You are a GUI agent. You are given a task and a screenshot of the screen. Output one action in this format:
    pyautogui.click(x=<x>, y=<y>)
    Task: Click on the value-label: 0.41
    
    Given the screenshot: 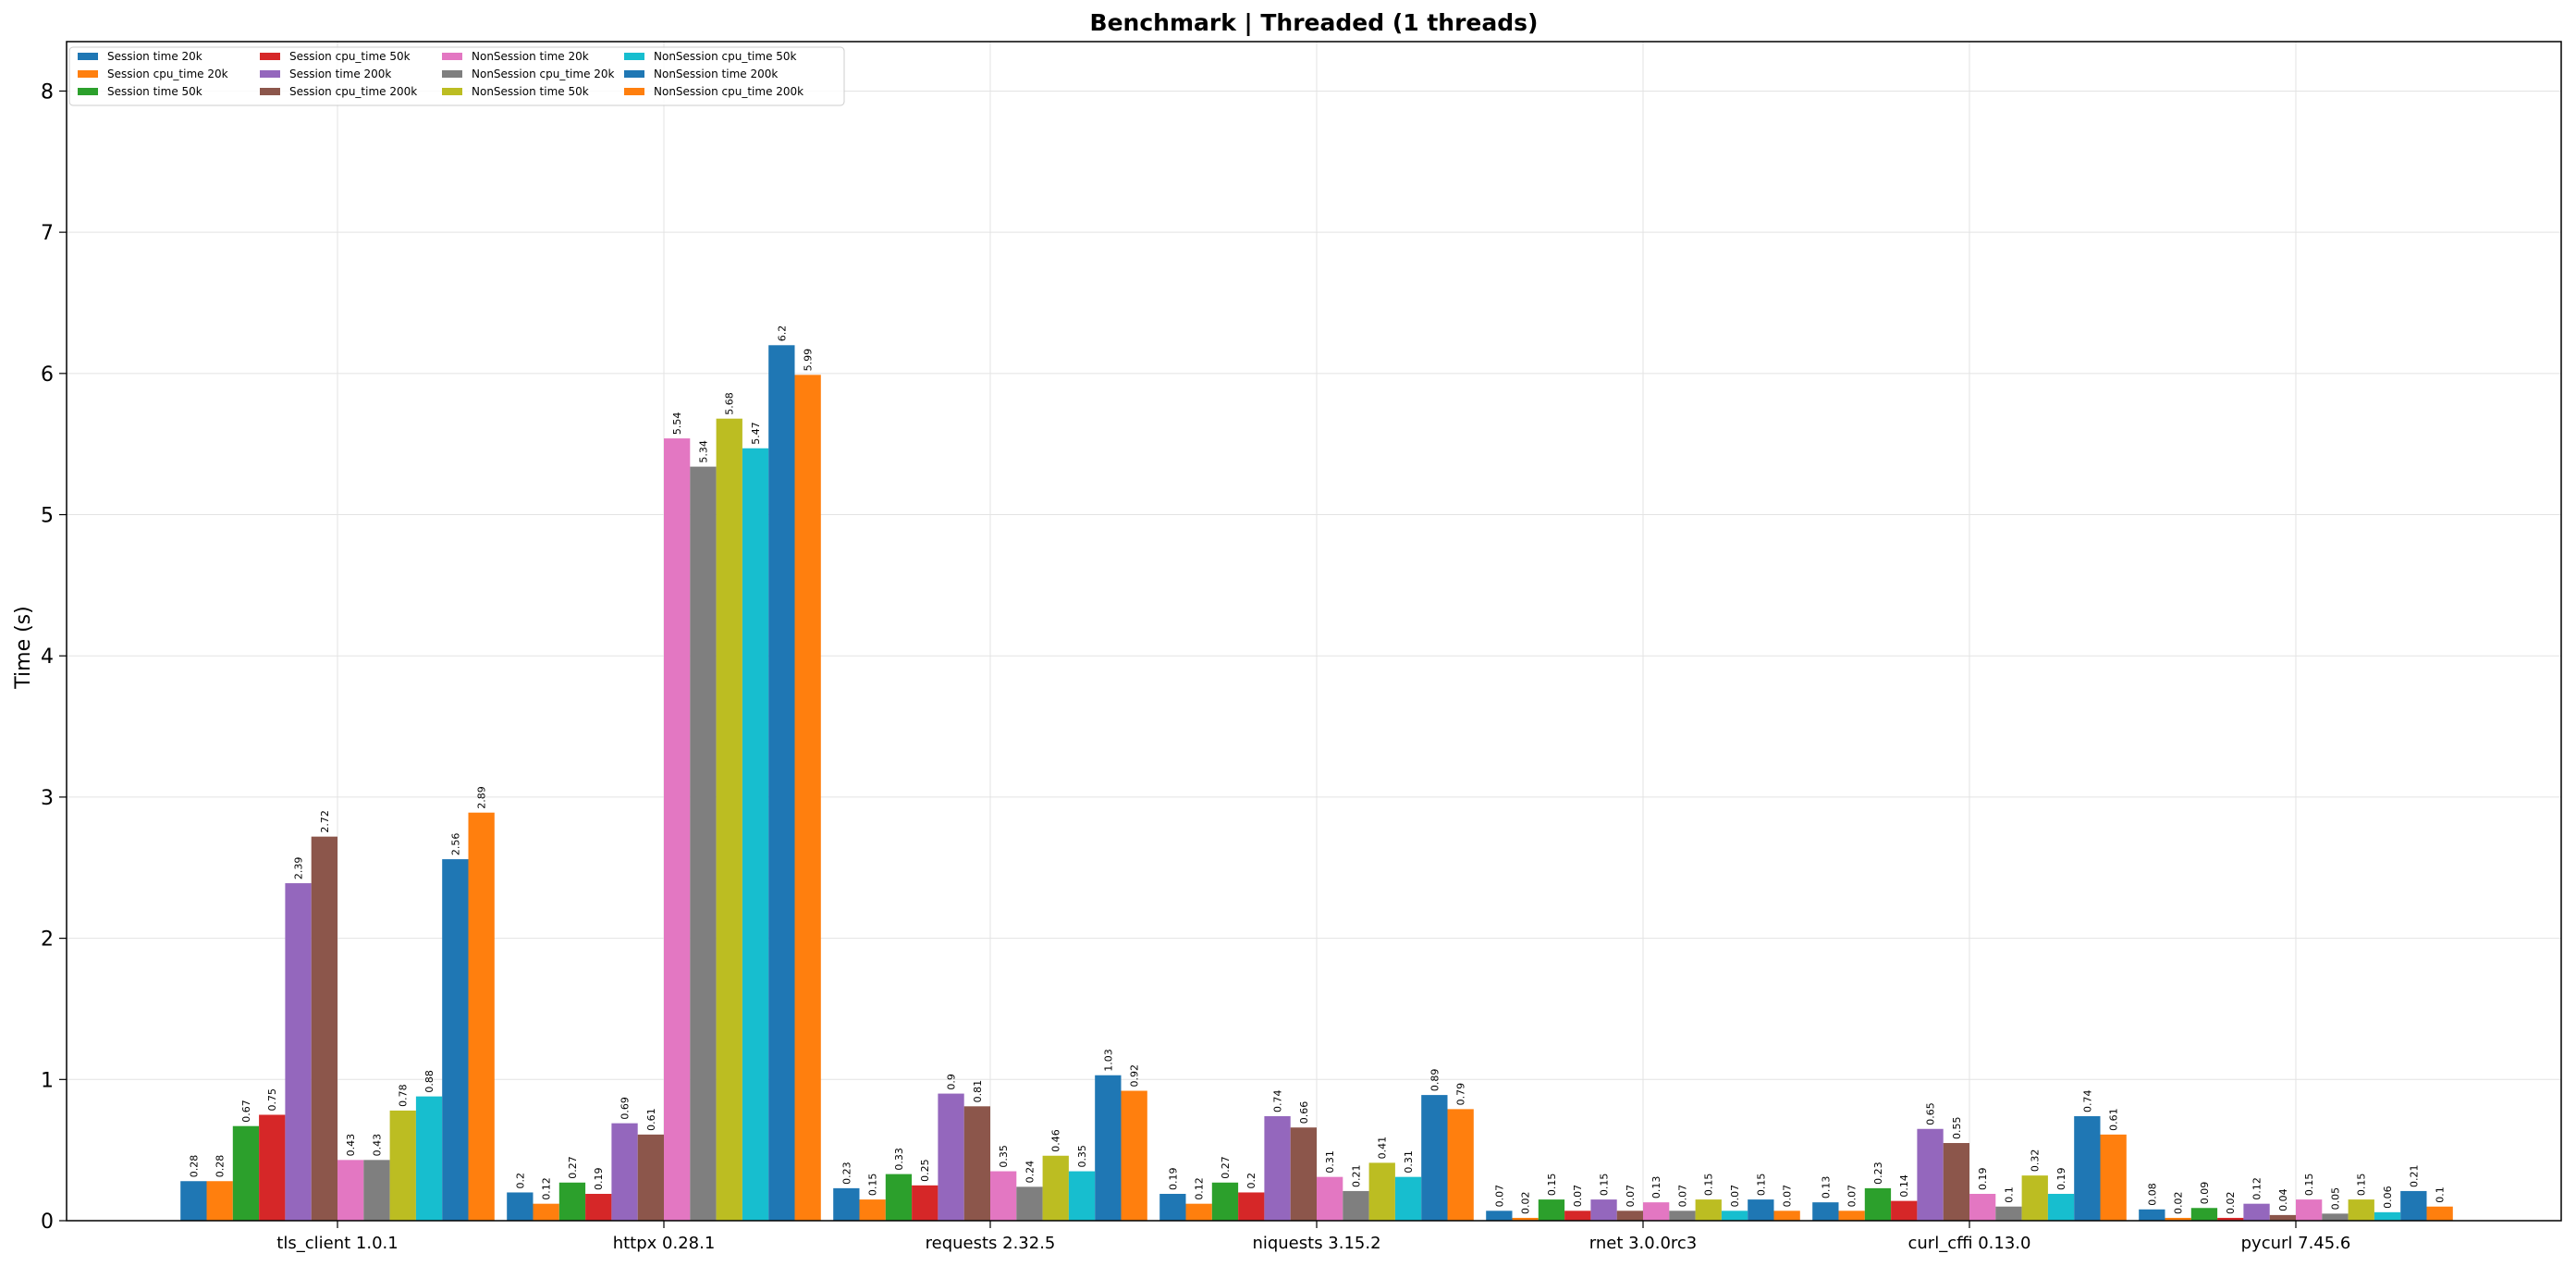 What is the action you would take?
    pyautogui.click(x=1383, y=1149)
    